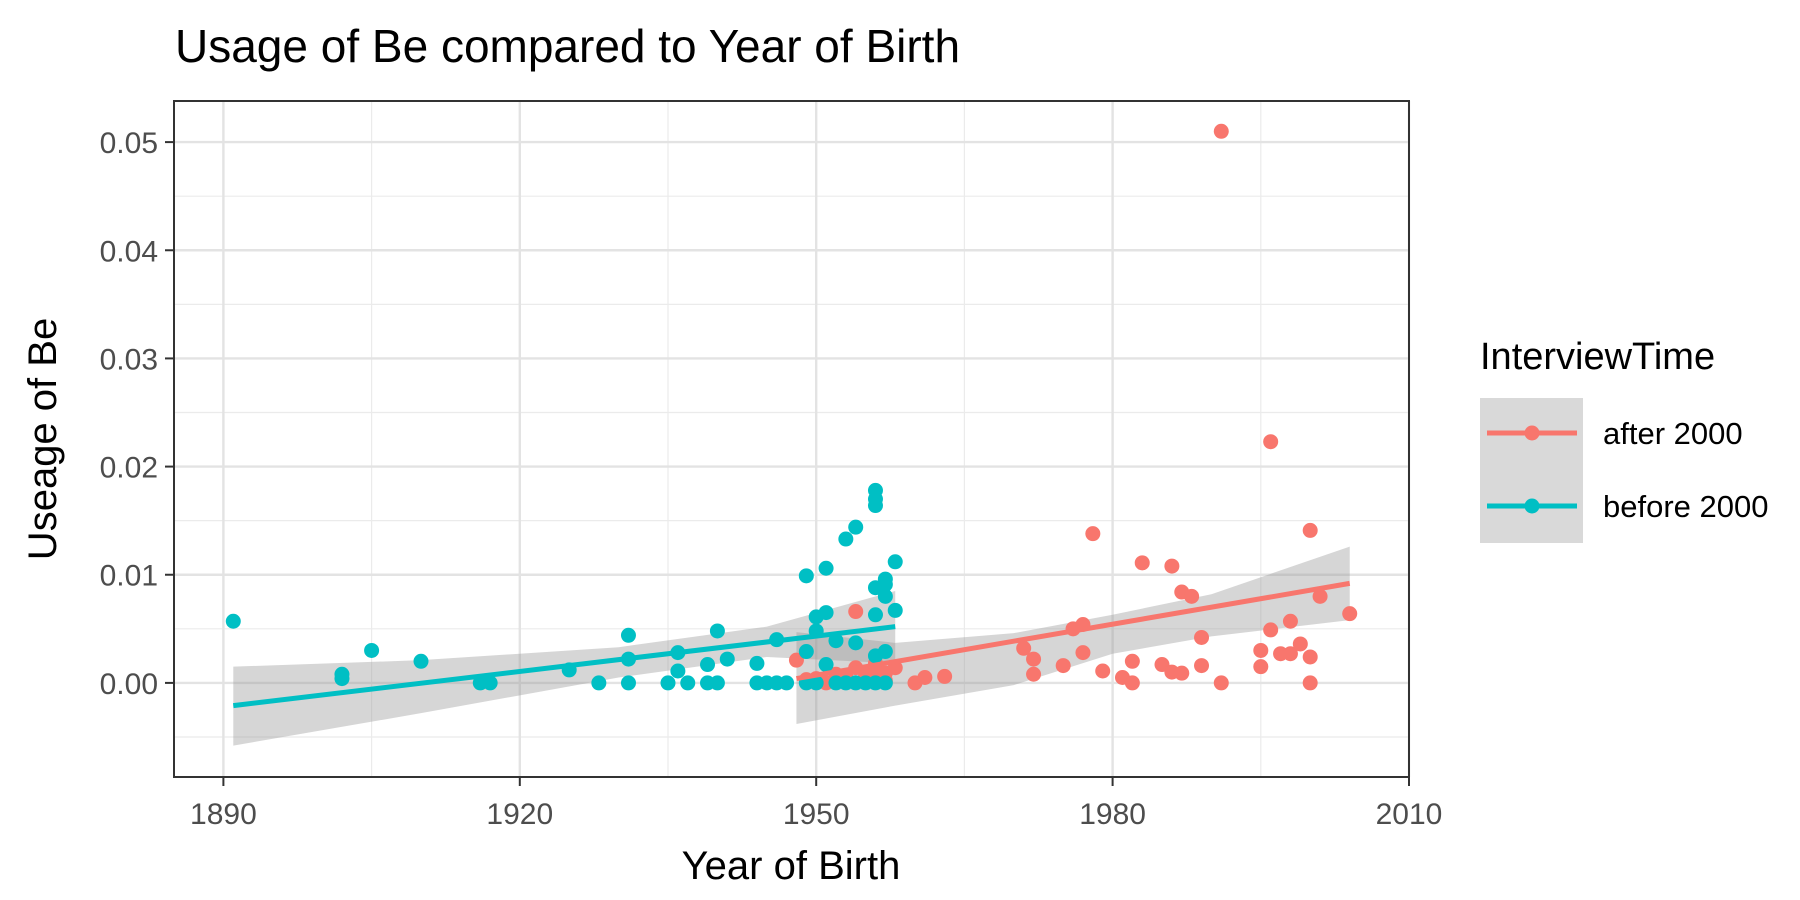 This screenshot has width=1800, height=900. I want to click on x-tick-label: 1890, so click(223, 814).